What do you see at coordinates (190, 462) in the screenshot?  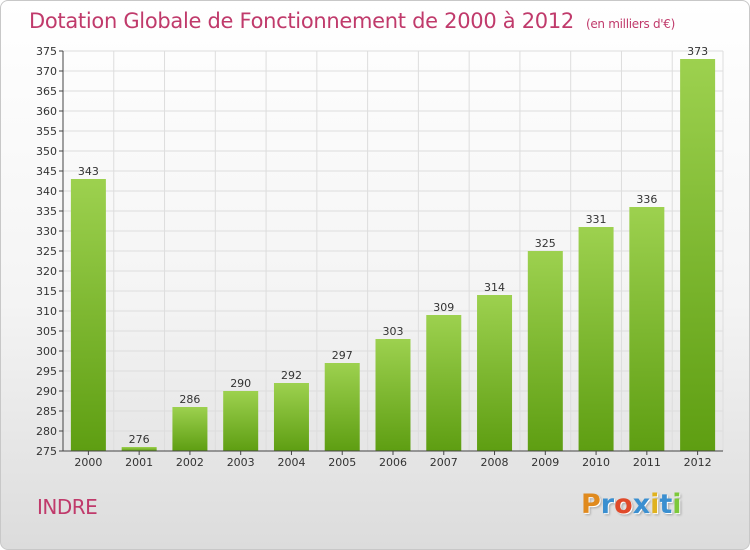 I see `x-tick-label: 2002` at bounding box center [190, 462].